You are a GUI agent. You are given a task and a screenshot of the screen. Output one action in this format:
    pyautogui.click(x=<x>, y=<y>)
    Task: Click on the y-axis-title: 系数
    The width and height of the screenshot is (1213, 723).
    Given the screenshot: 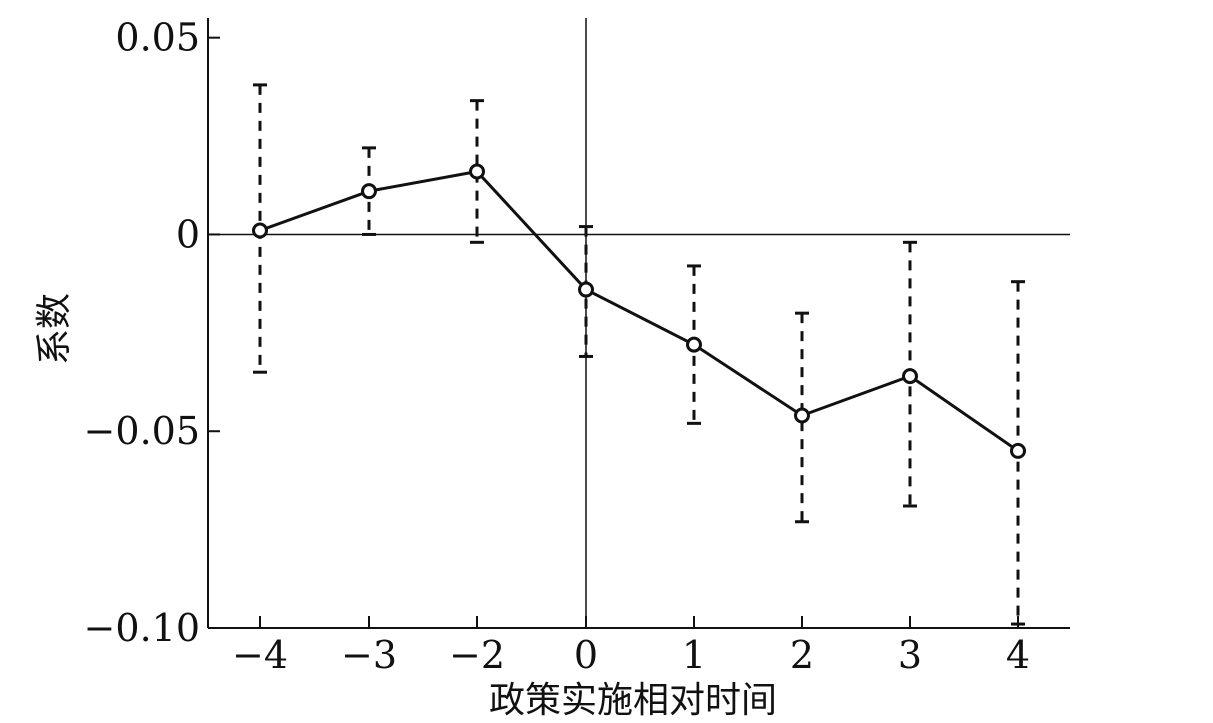 What is the action you would take?
    pyautogui.click(x=54, y=329)
    